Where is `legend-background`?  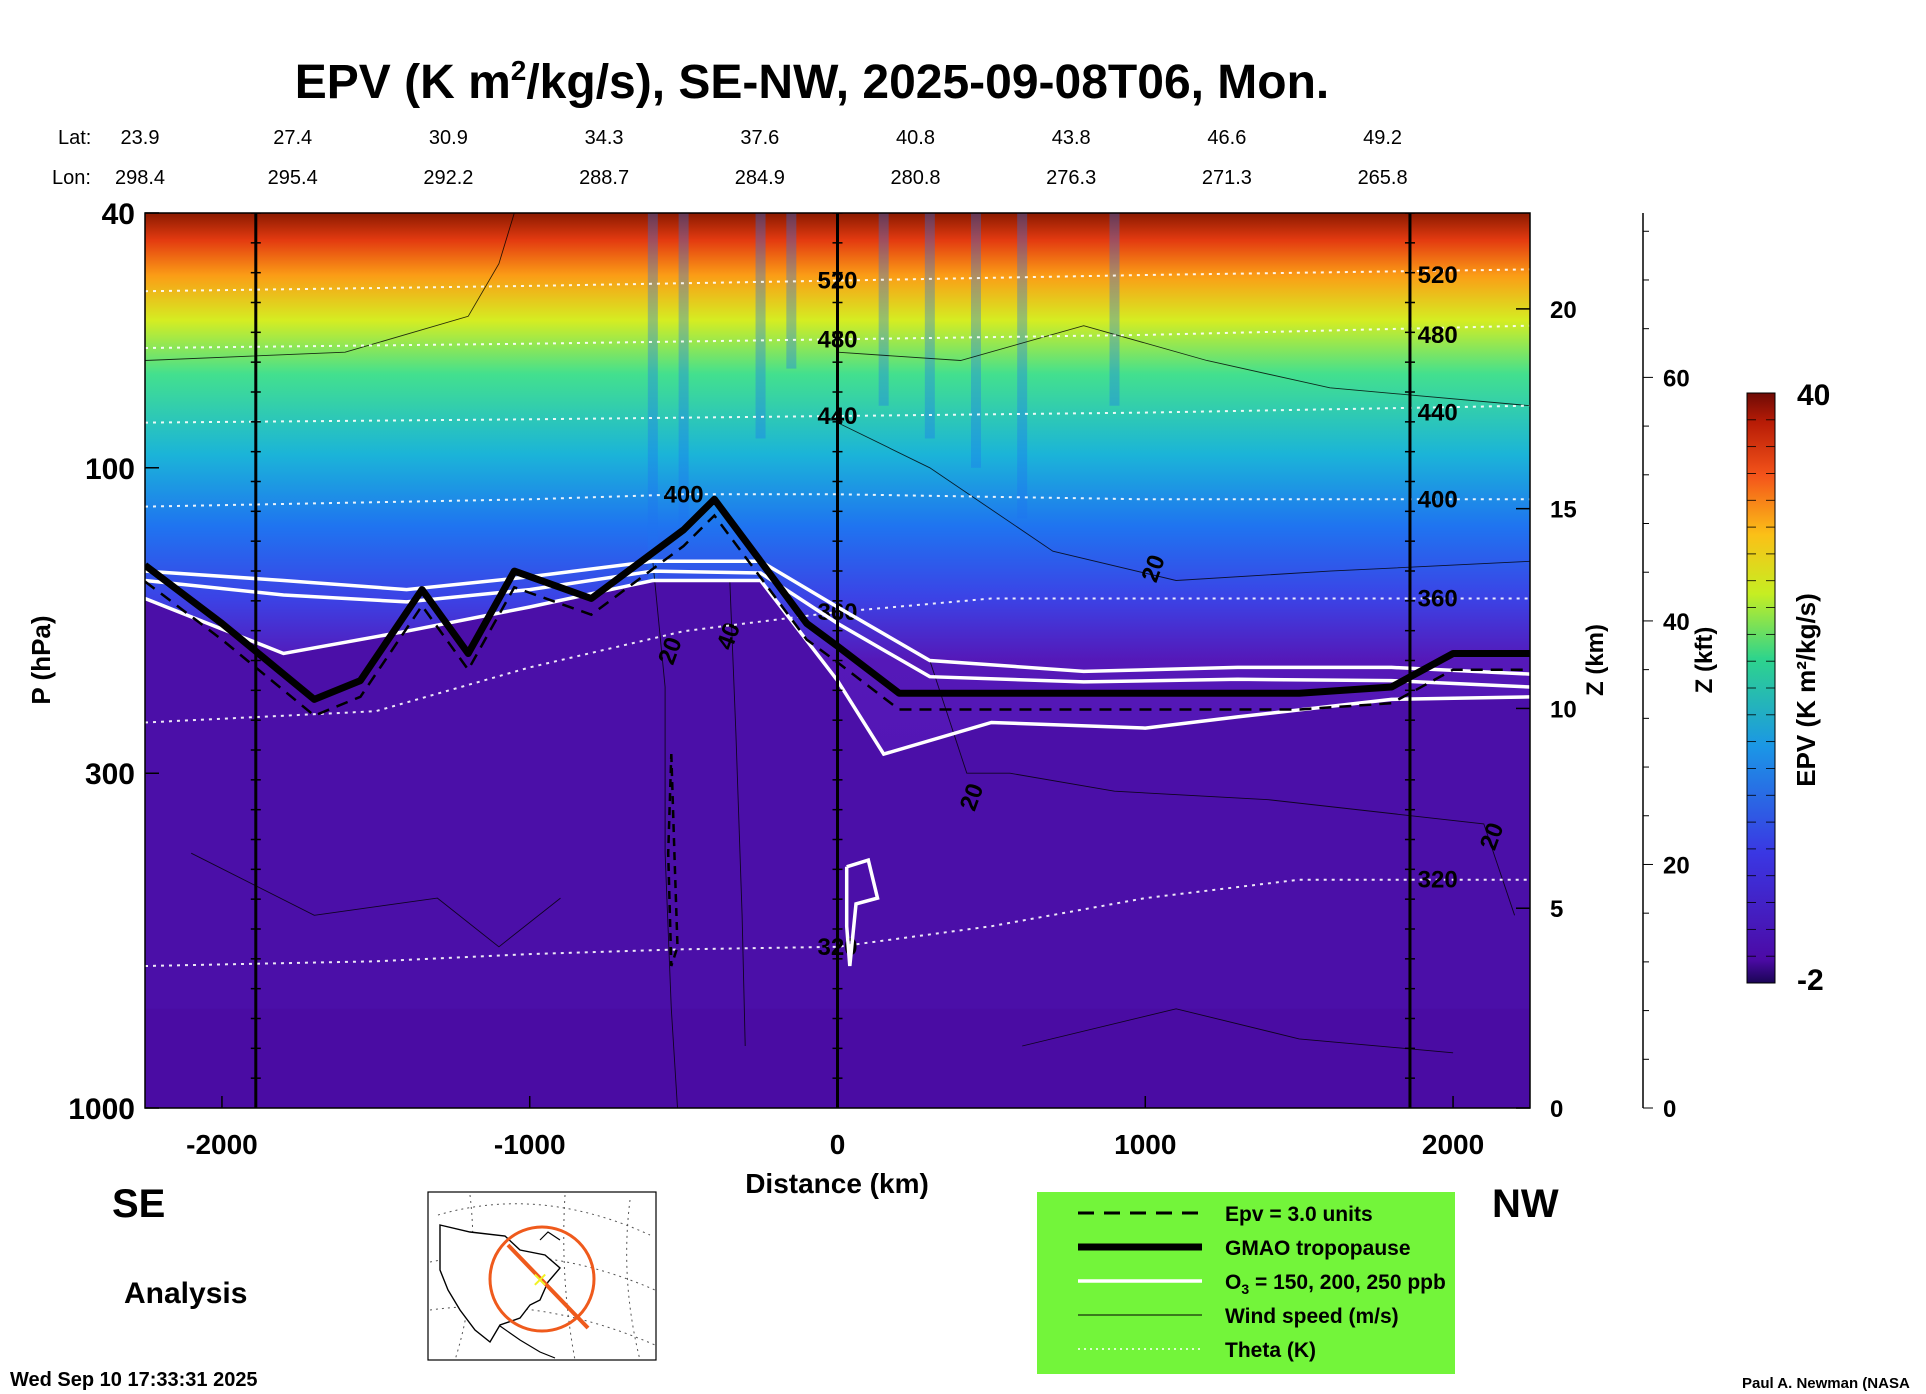
legend-background is located at coordinates (1246, 1283).